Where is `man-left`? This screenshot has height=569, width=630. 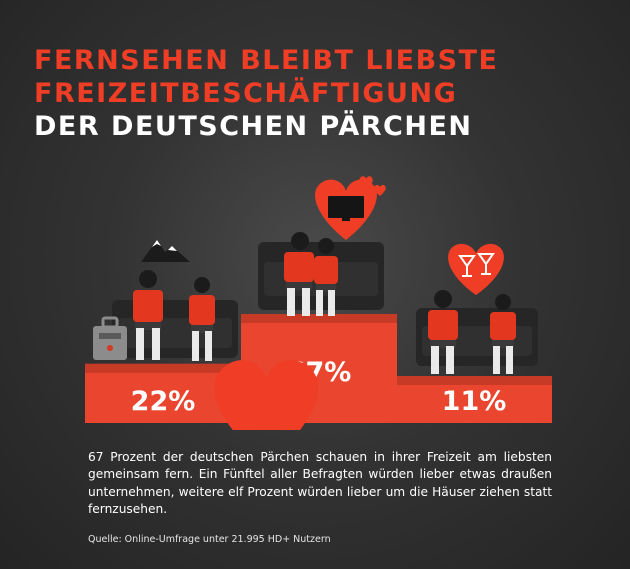 man-left is located at coordinates (148, 315).